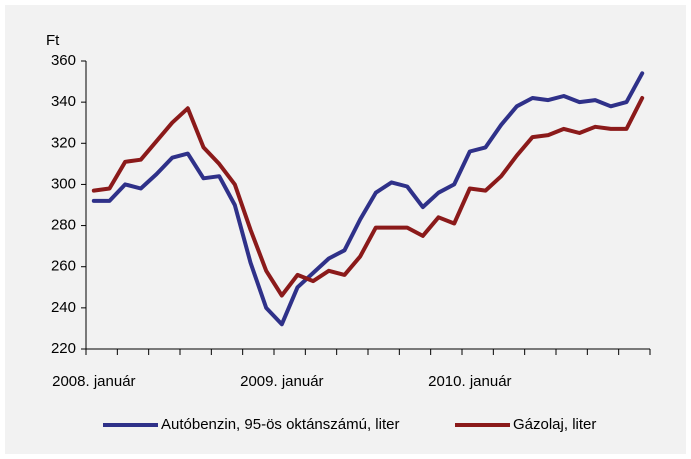 The width and height of the screenshot is (691, 459). What do you see at coordinates (554, 424) in the screenshot?
I see `legend-label: Gázolaj, liter` at bounding box center [554, 424].